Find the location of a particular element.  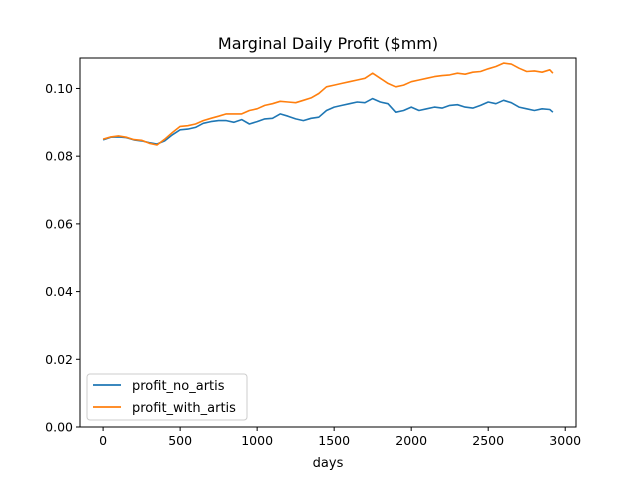

chart-title: Marginal Daily Profit ($mm) is located at coordinates (328, 43).